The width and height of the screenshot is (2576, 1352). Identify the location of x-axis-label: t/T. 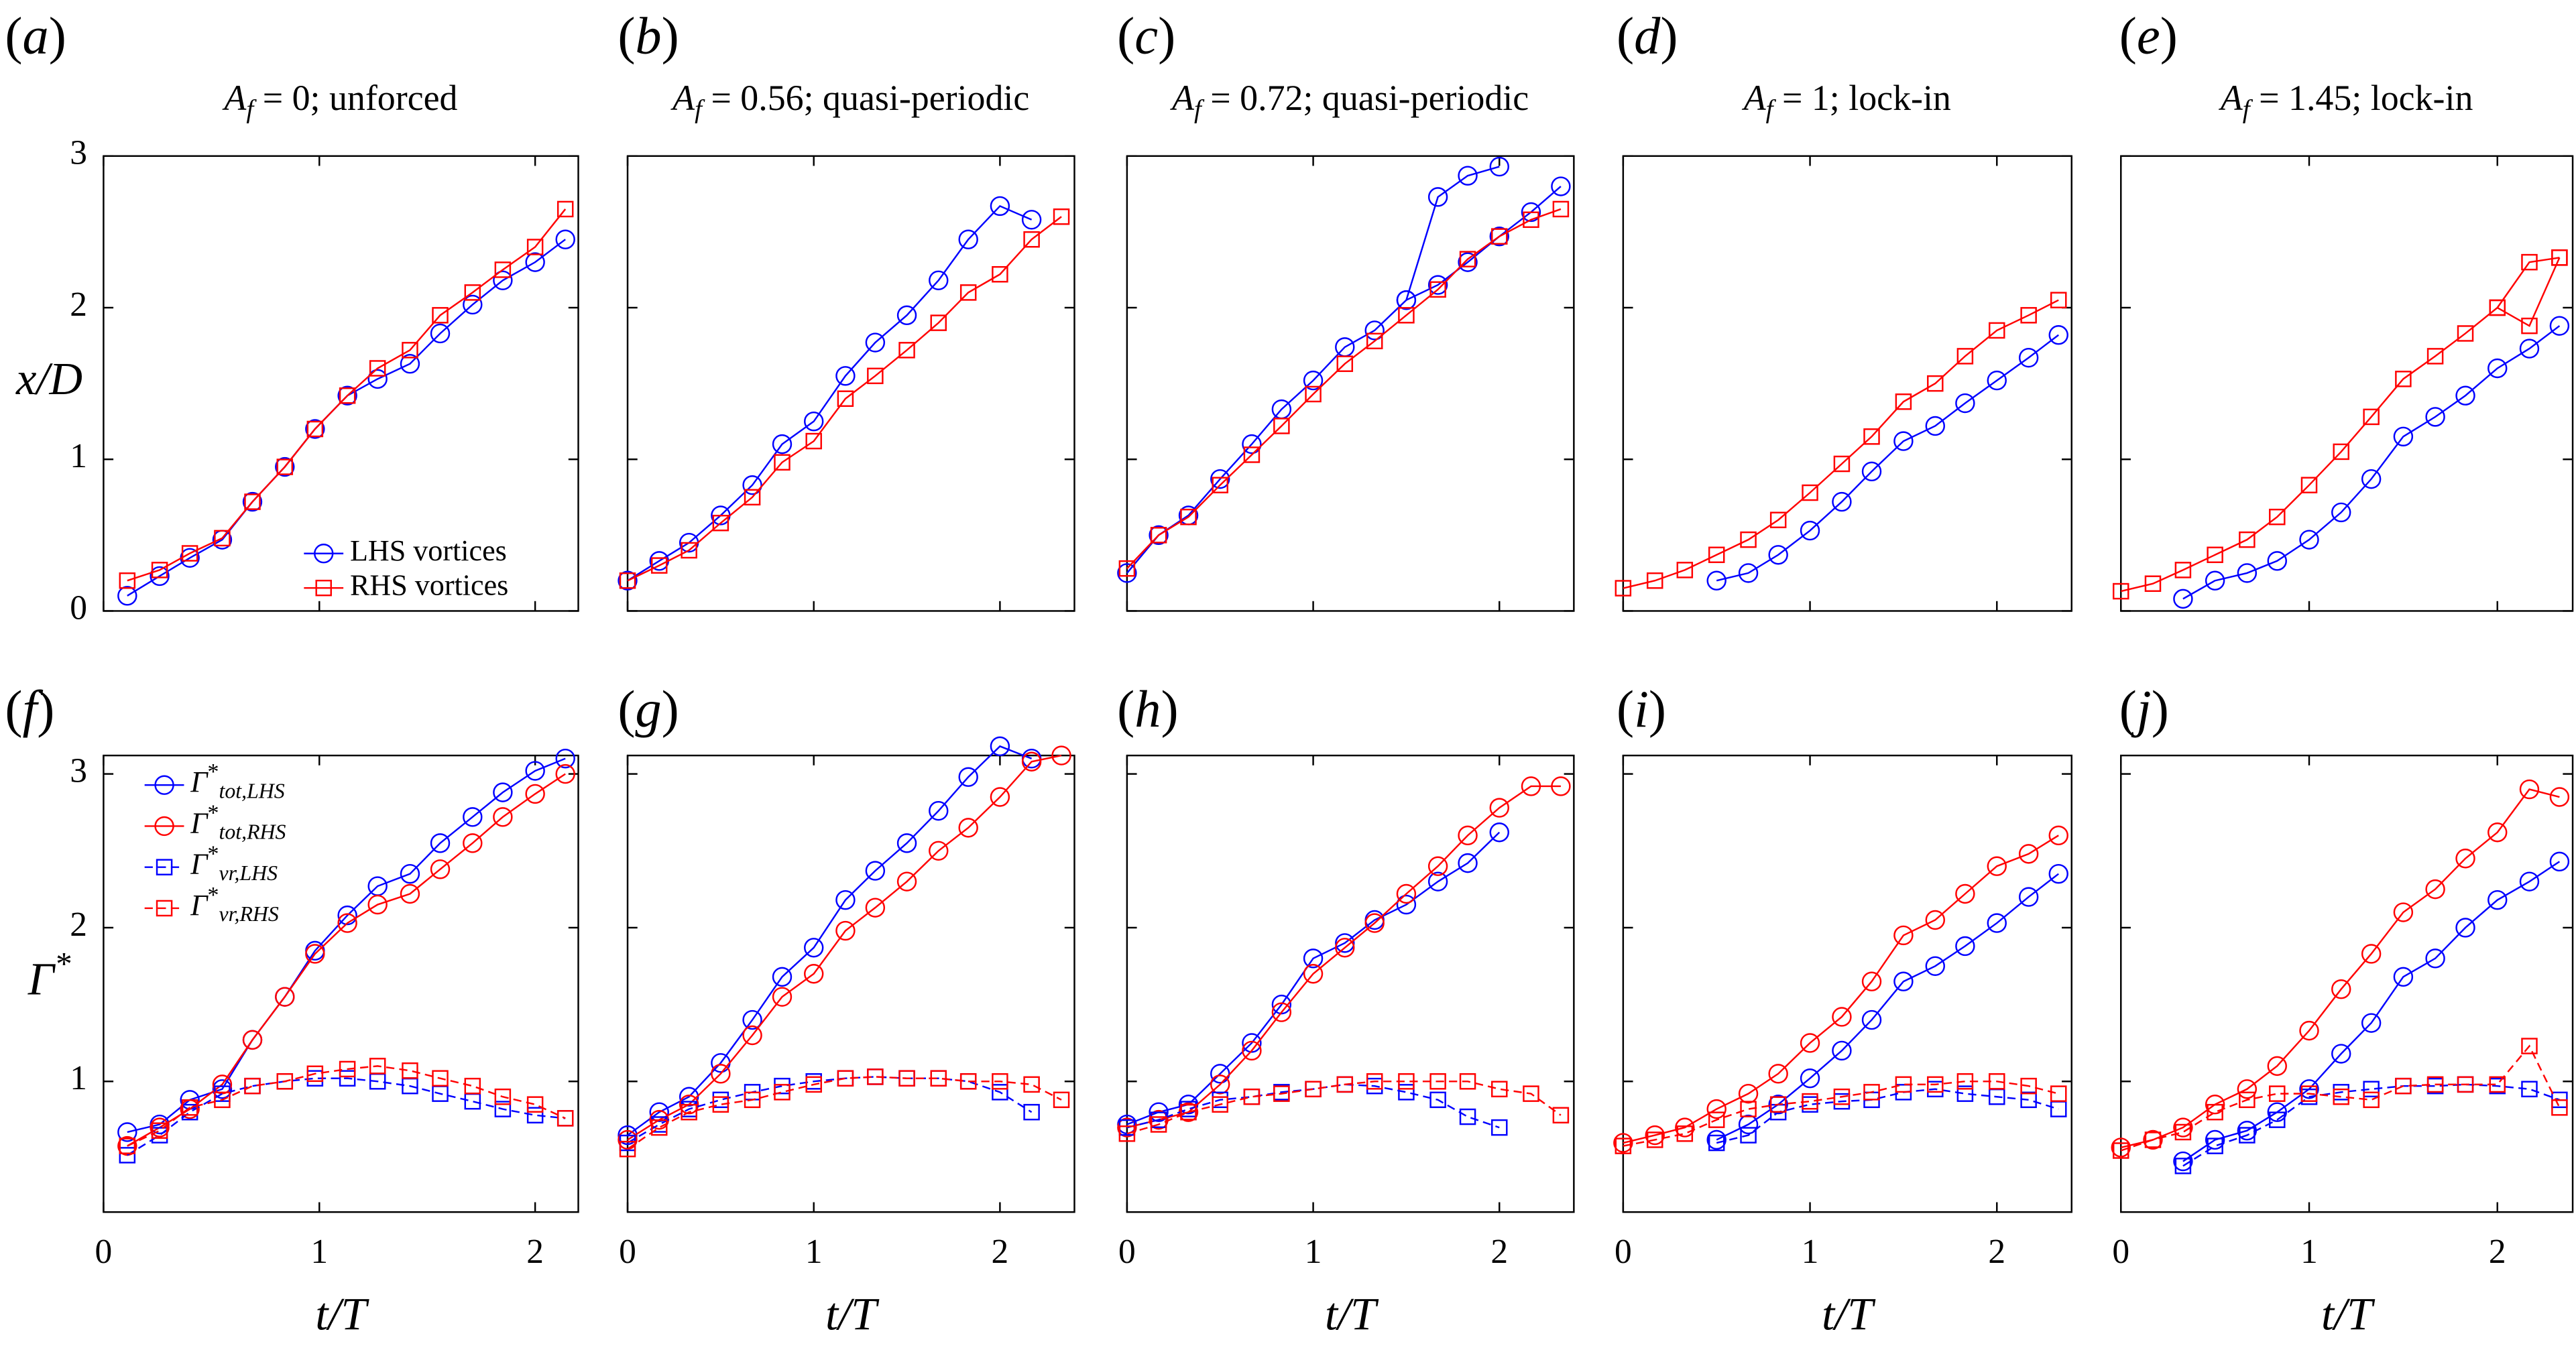
(2348, 1313).